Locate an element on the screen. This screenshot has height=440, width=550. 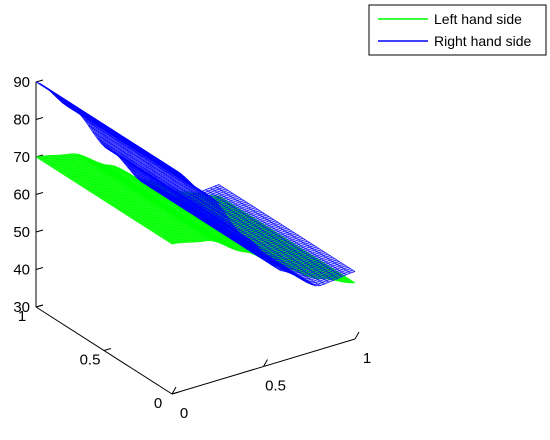
z-tick-label: 60 is located at coordinates (21, 195).